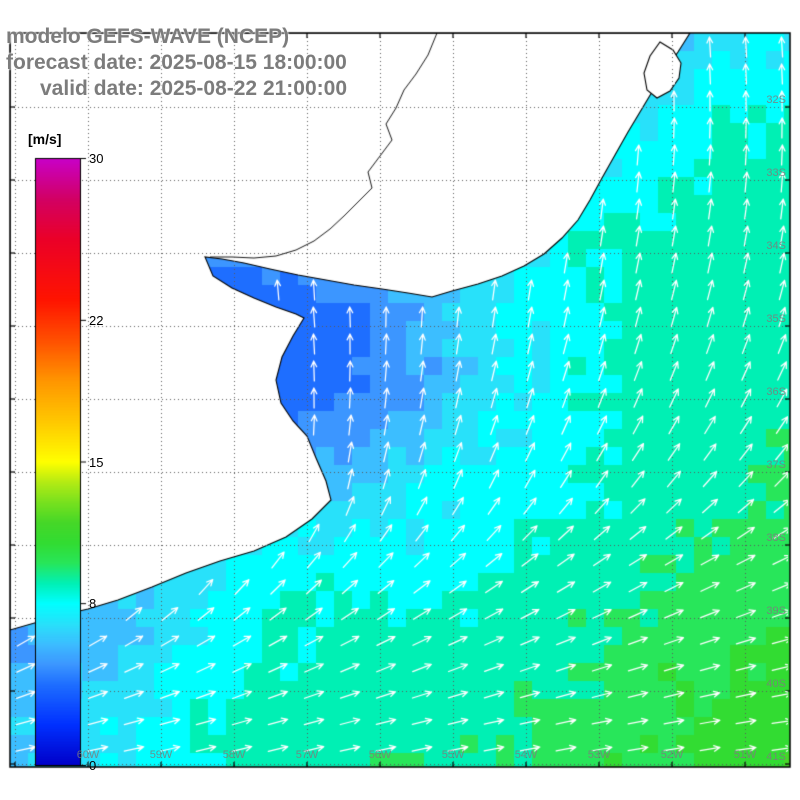 The image size is (800, 800). What do you see at coordinates (93, 604) in the screenshot?
I see `colorbar-tick-label: 8` at bounding box center [93, 604].